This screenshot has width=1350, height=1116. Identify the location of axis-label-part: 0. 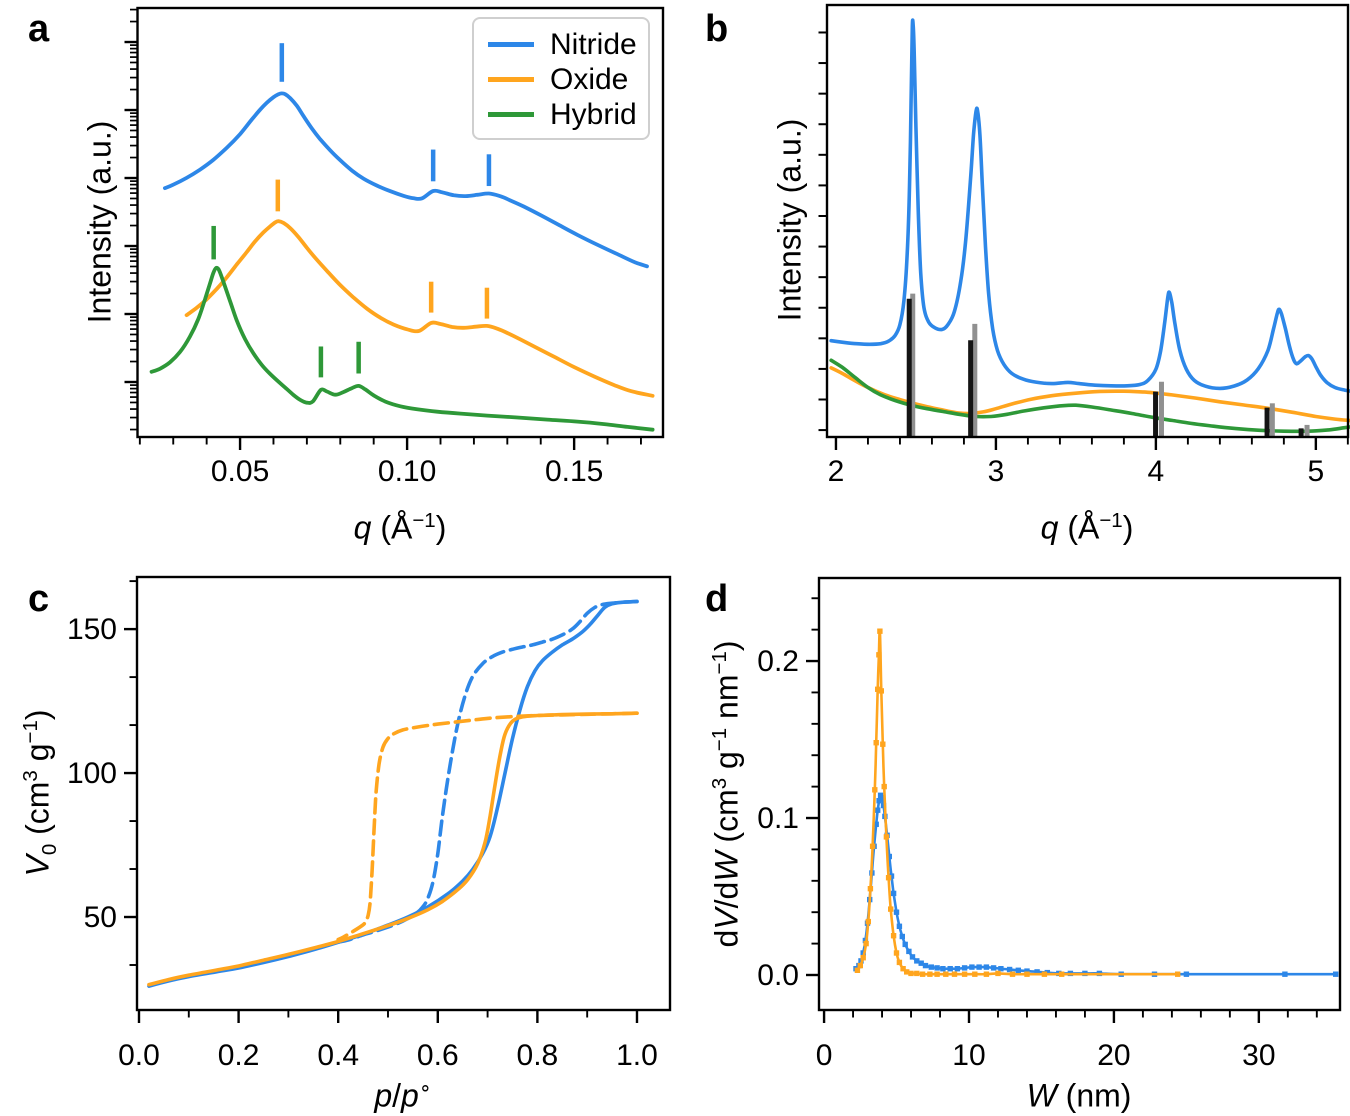
(49, 849).